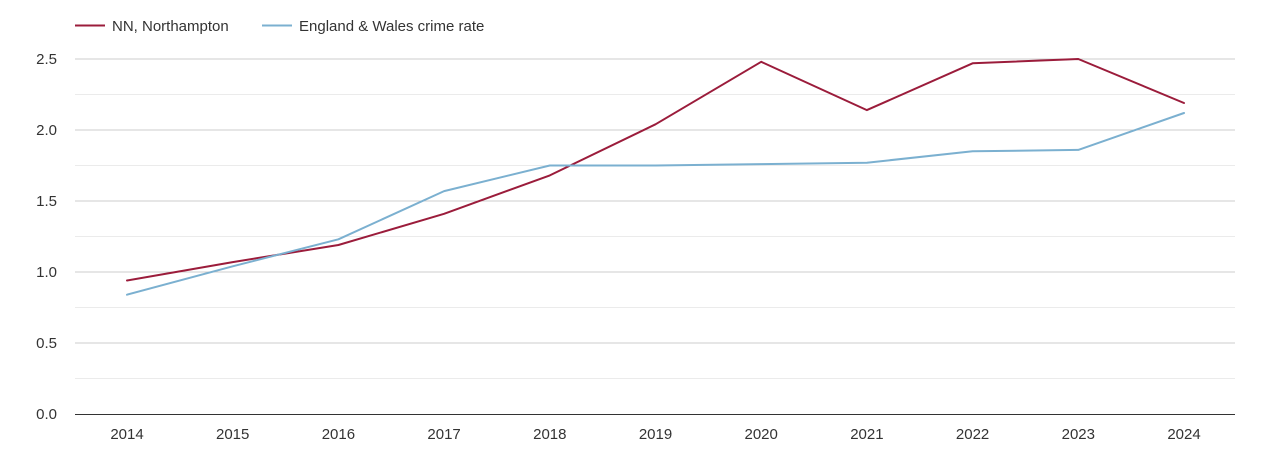 This screenshot has height=450, width=1270. I want to click on legend-label: England & Wales crime rate, so click(391, 26).